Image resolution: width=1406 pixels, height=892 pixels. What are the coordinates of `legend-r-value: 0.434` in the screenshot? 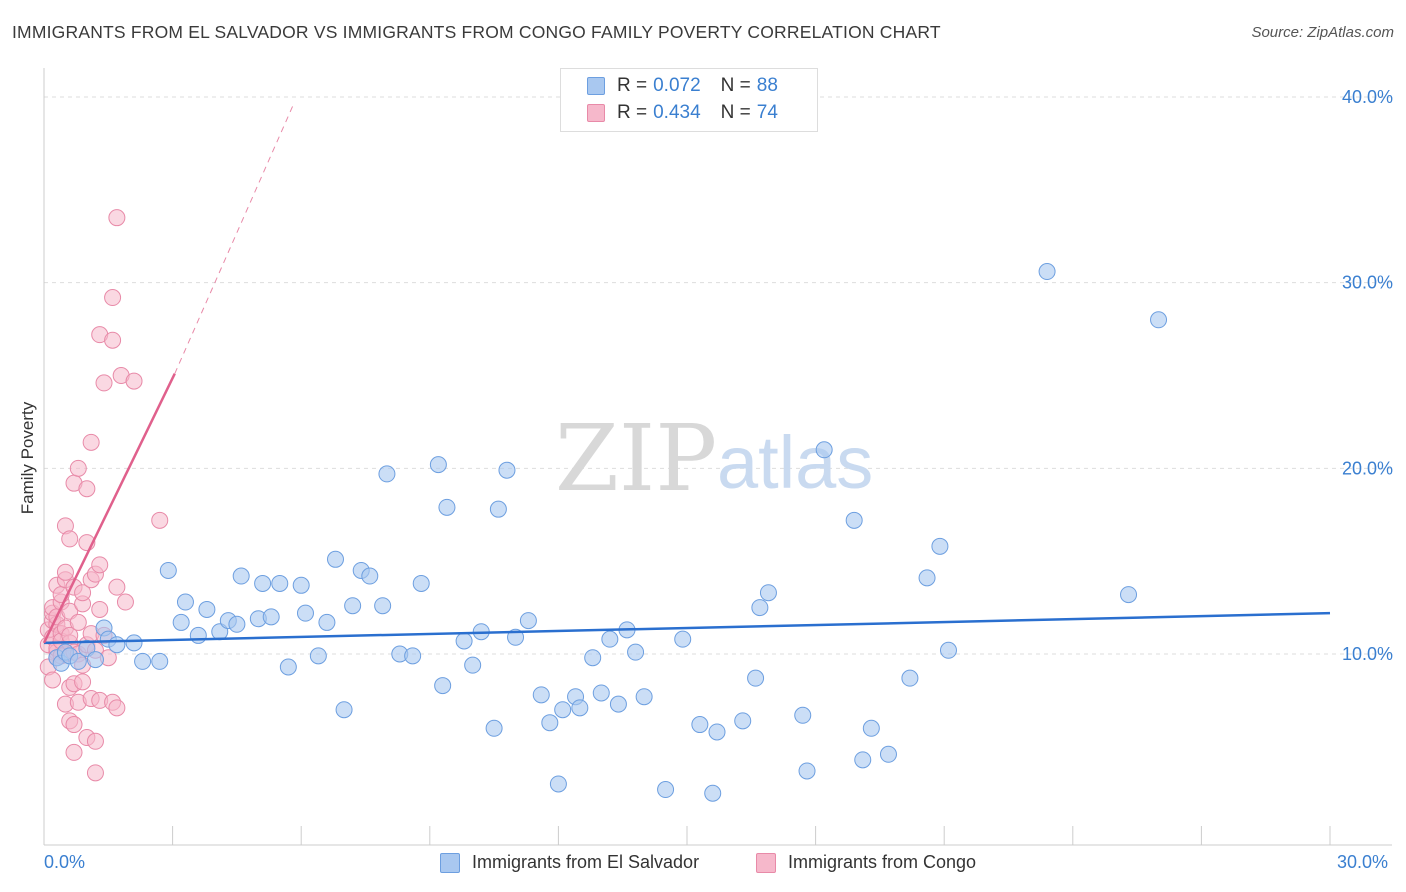 It's located at (677, 112).